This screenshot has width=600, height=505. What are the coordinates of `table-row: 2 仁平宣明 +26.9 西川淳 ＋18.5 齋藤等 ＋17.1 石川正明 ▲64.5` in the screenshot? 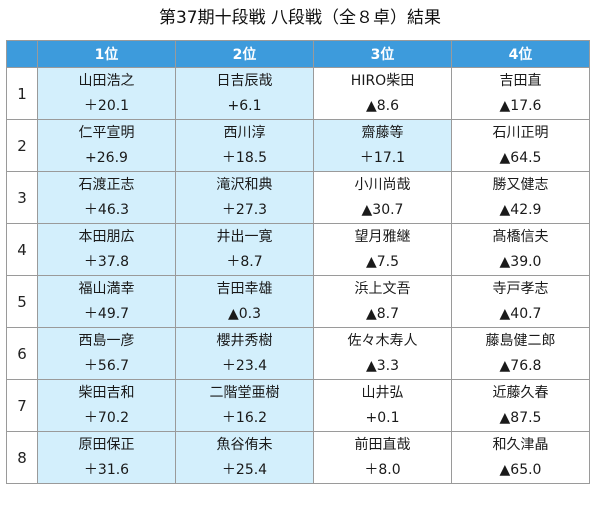 It's located at (298, 145).